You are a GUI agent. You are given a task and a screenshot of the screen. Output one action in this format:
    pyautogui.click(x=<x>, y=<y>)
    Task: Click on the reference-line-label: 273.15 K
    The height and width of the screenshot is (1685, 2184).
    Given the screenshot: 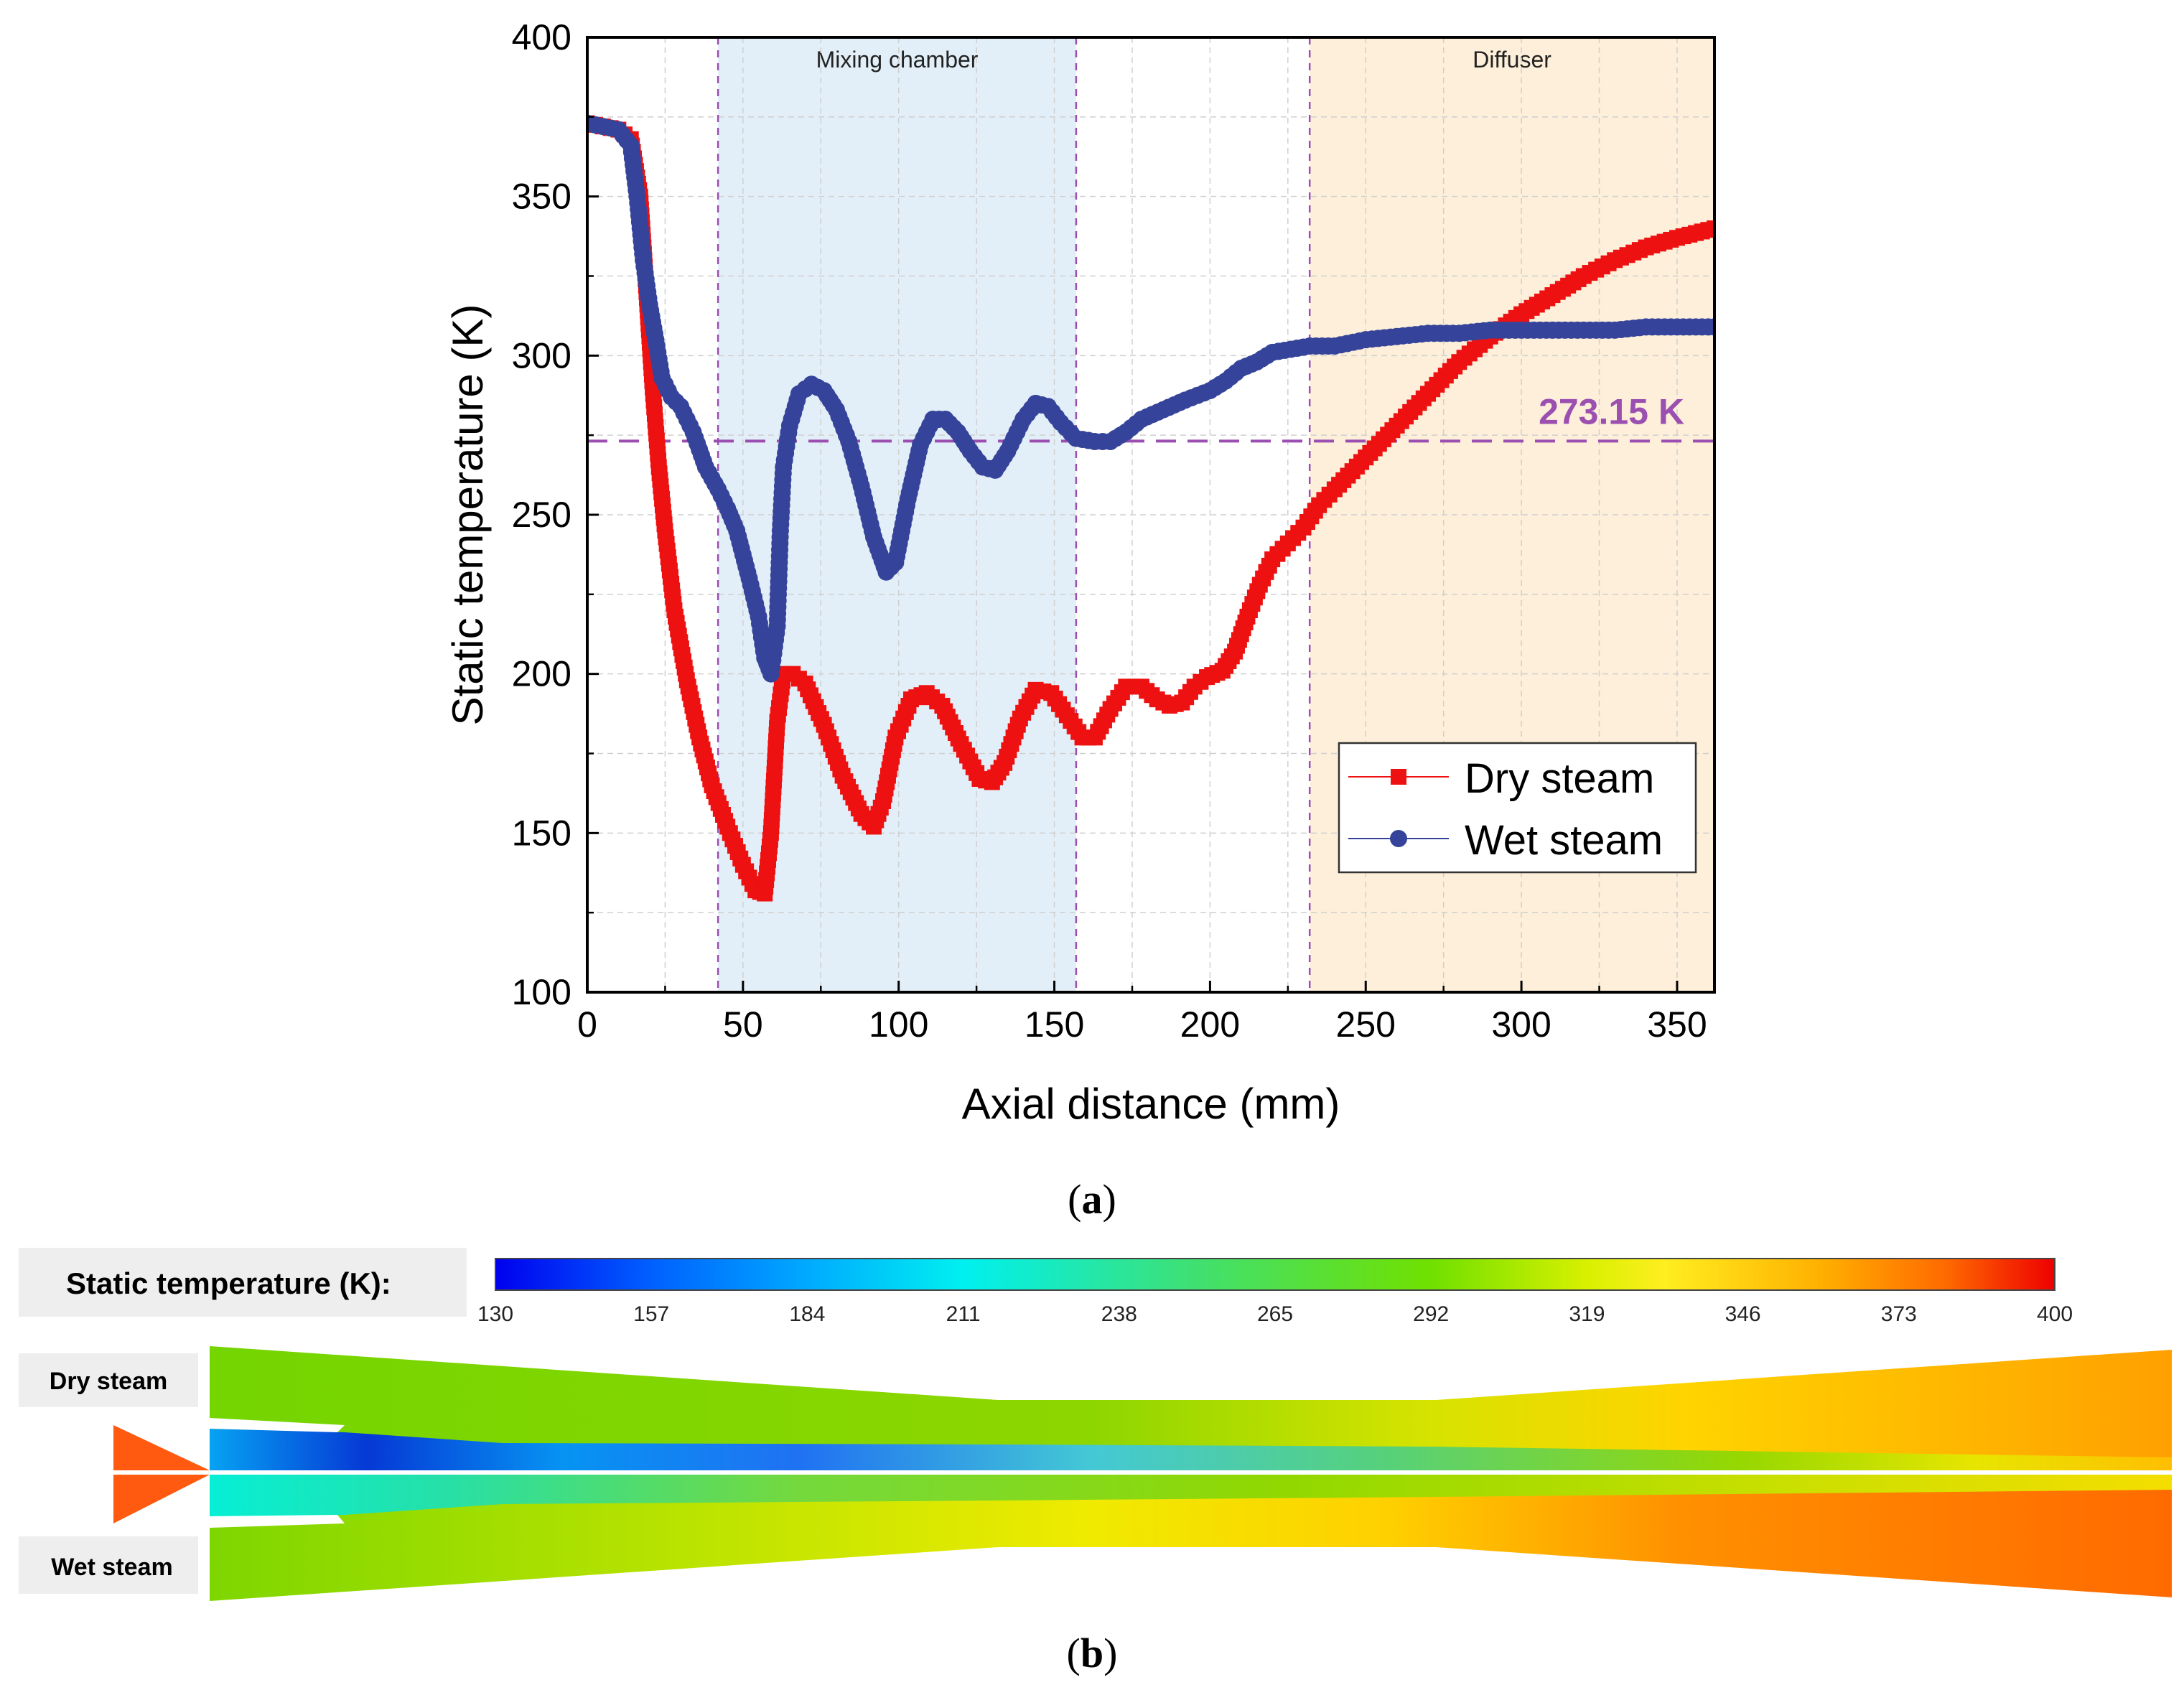 What is the action you would take?
    pyautogui.click(x=1611, y=411)
    